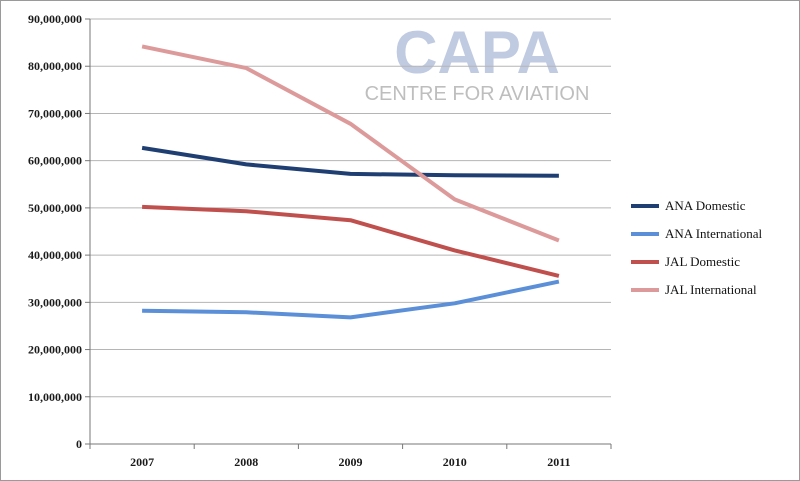 The image size is (800, 481). Describe the element at coordinates (55, 255) in the screenshot. I see `y-tick-label: 40,000,000` at that location.